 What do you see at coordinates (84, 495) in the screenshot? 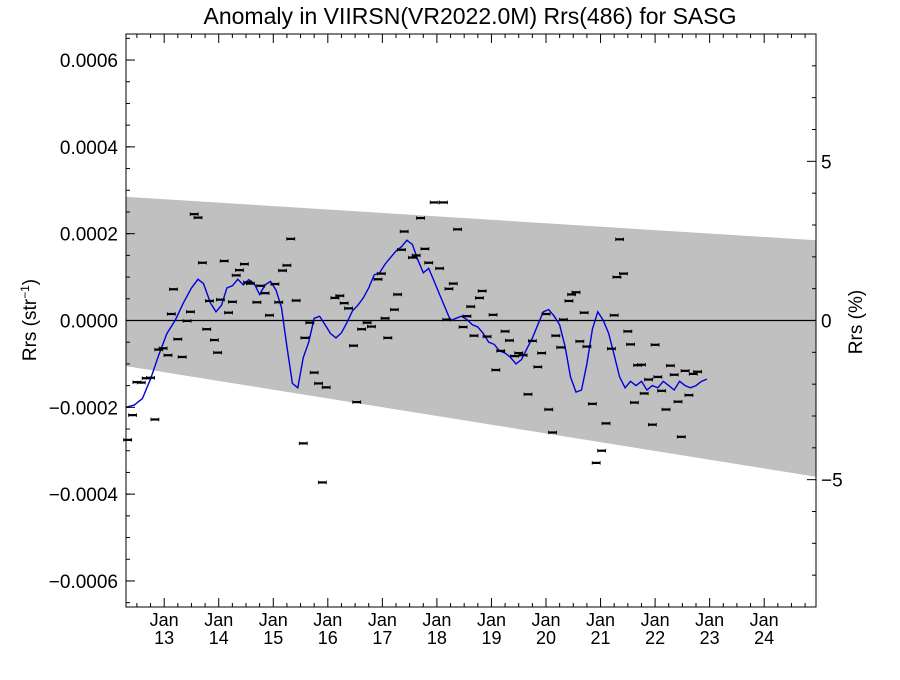
I see `y-tick-label: −0.0004` at bounding box center [84, 495].